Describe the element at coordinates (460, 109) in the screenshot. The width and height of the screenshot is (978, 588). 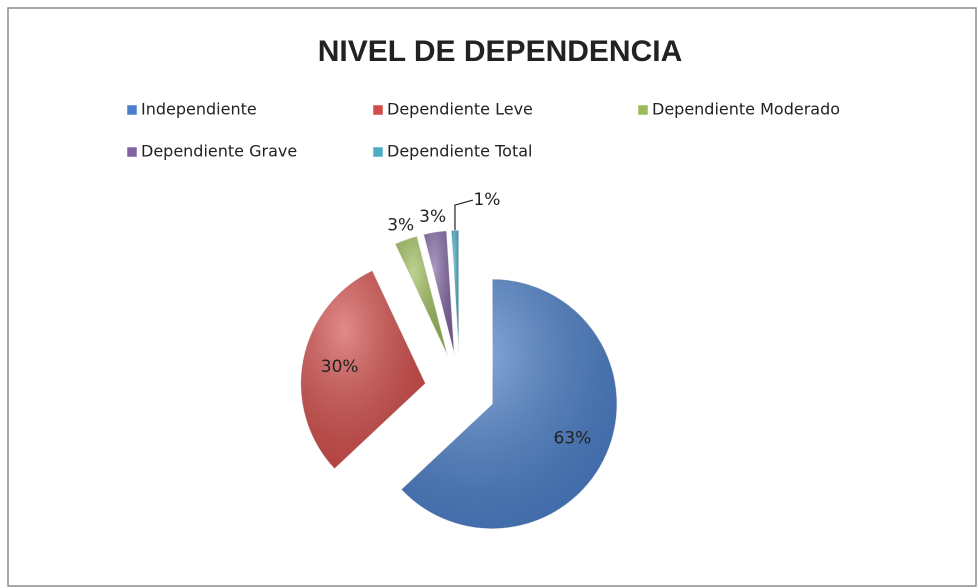
I see `legend-label: Dependiente Leve` at that location.